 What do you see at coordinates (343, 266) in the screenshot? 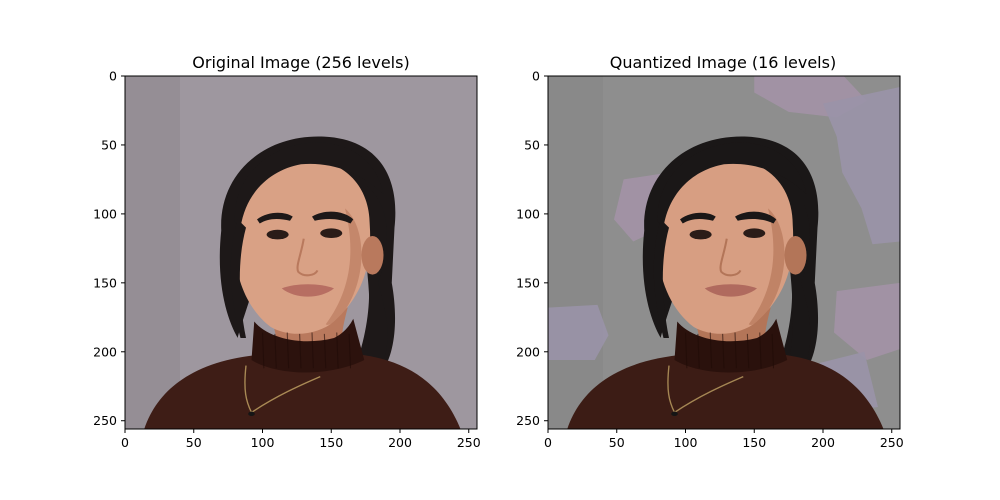
I see `original-face-shadow` at bounding box center [343, 266].